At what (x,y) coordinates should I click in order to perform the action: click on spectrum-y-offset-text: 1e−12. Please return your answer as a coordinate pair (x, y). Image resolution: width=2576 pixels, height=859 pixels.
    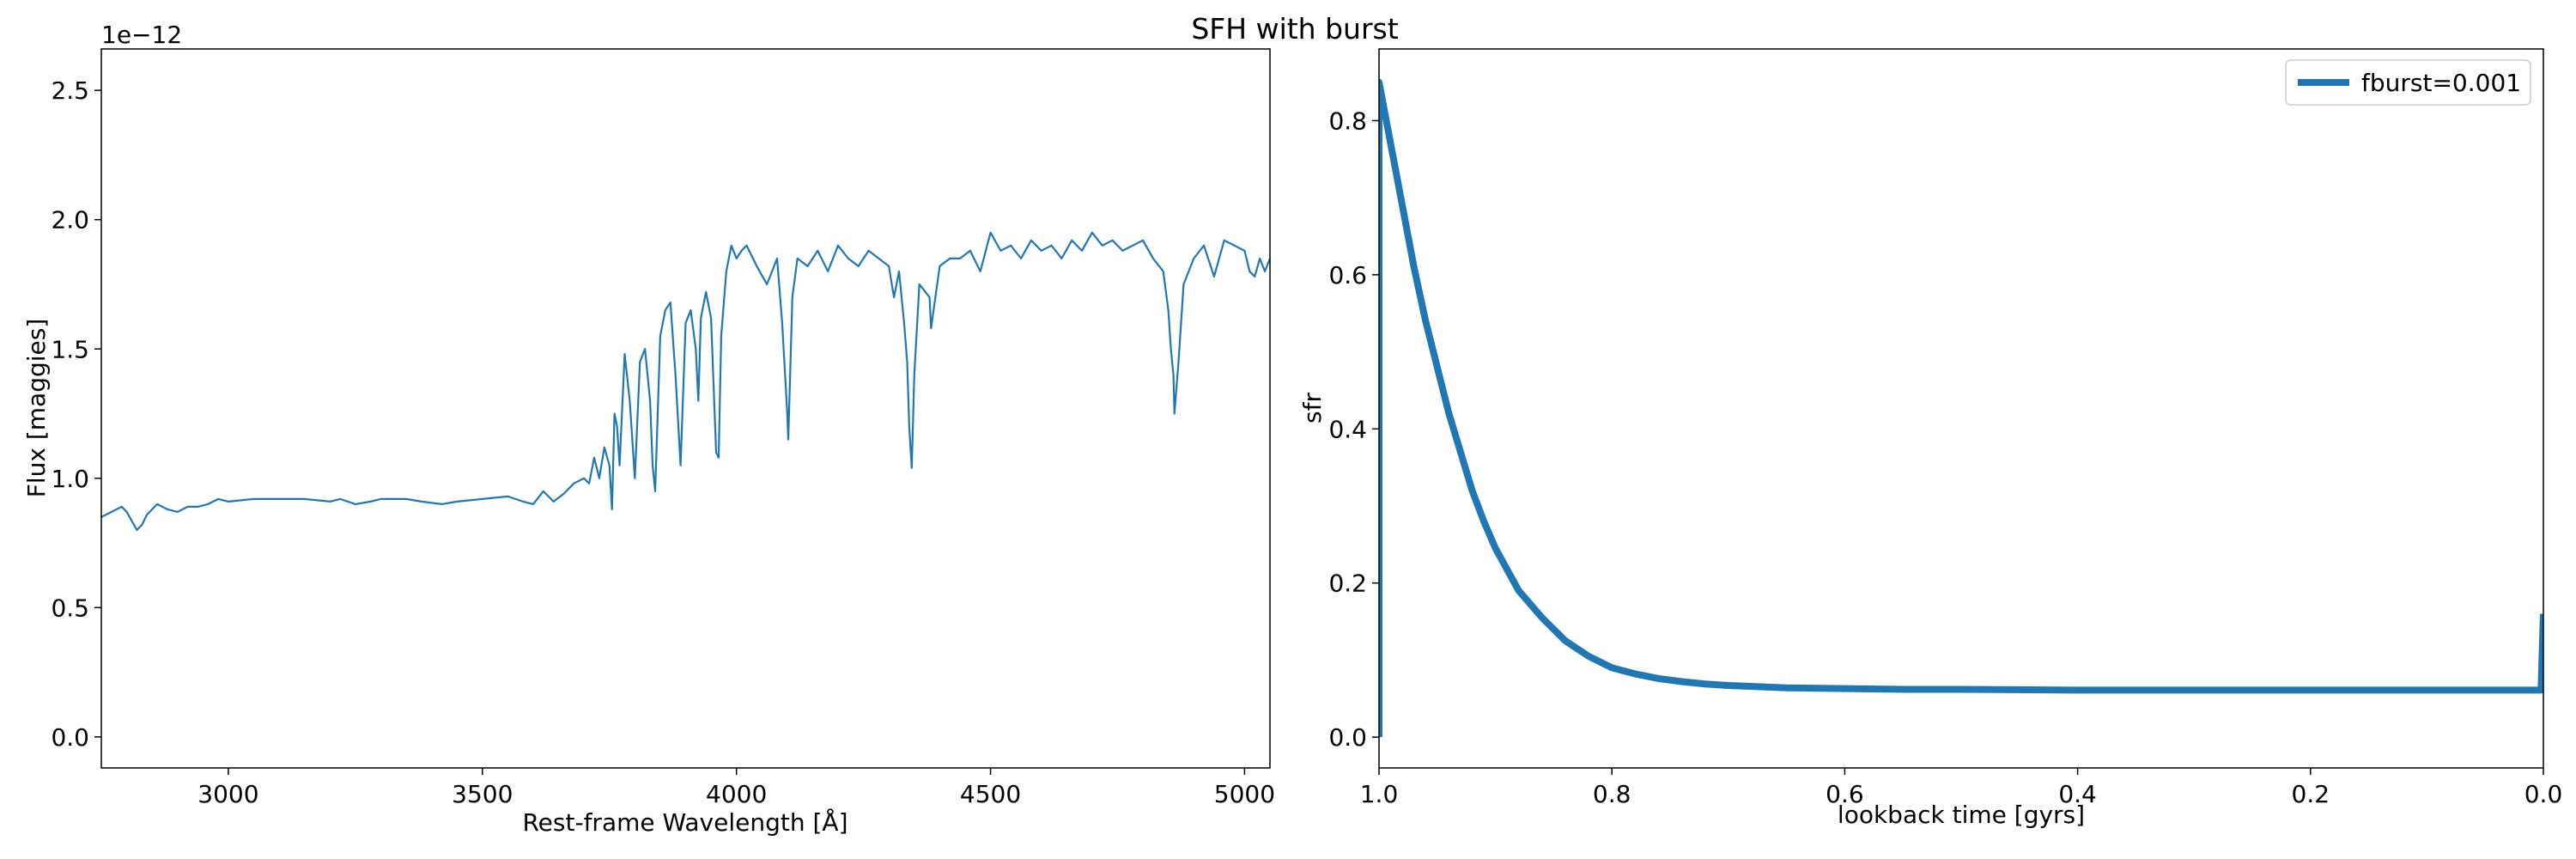
    Looking at the image, I should click on (142, 35).